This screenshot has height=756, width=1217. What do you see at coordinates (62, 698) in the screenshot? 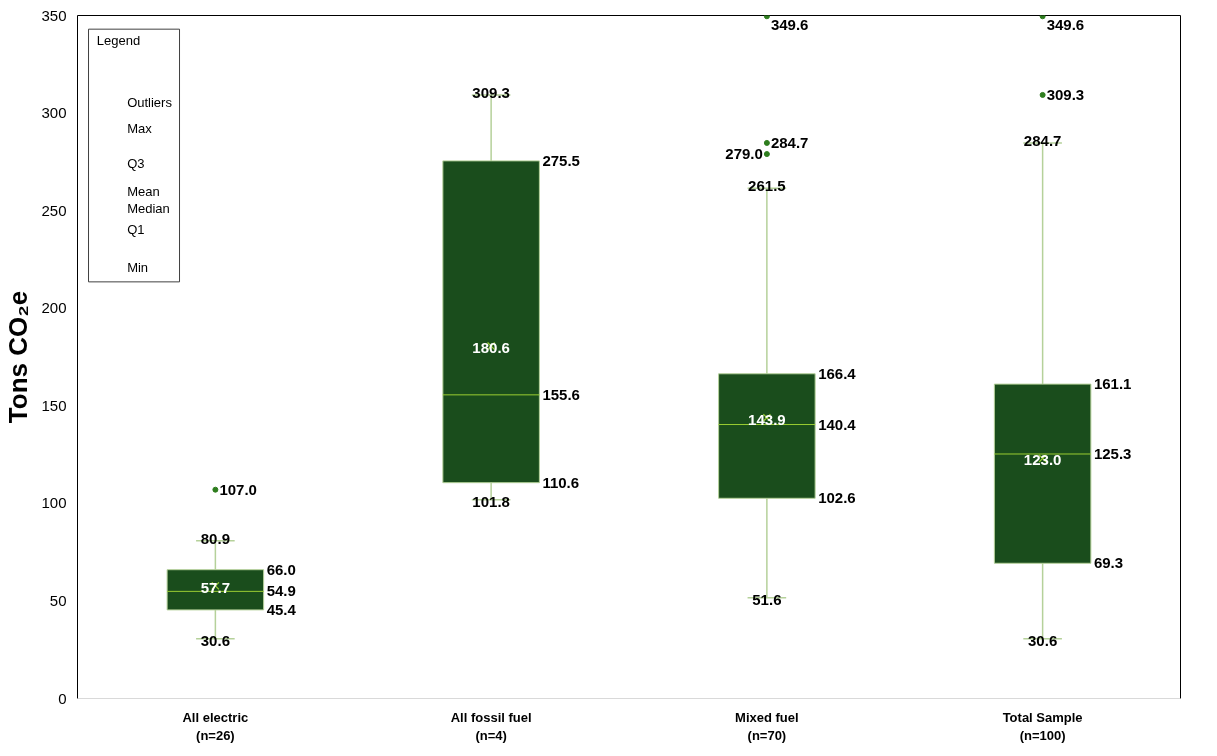
I see `y-tick-label: 0` at bounding box center [62, 698].